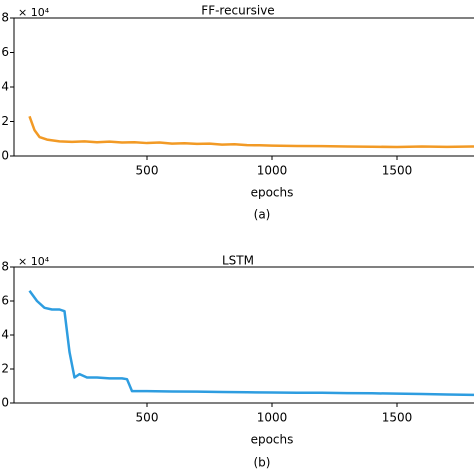  I want to click on caption: (b), so click(262, 463).